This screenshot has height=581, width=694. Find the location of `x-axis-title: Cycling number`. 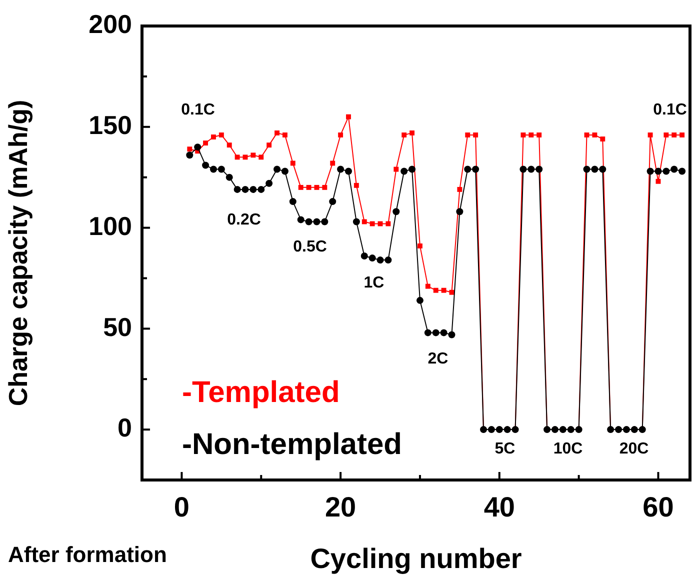

x-axis-title: Cycling number is located at coordinates (416, 558).